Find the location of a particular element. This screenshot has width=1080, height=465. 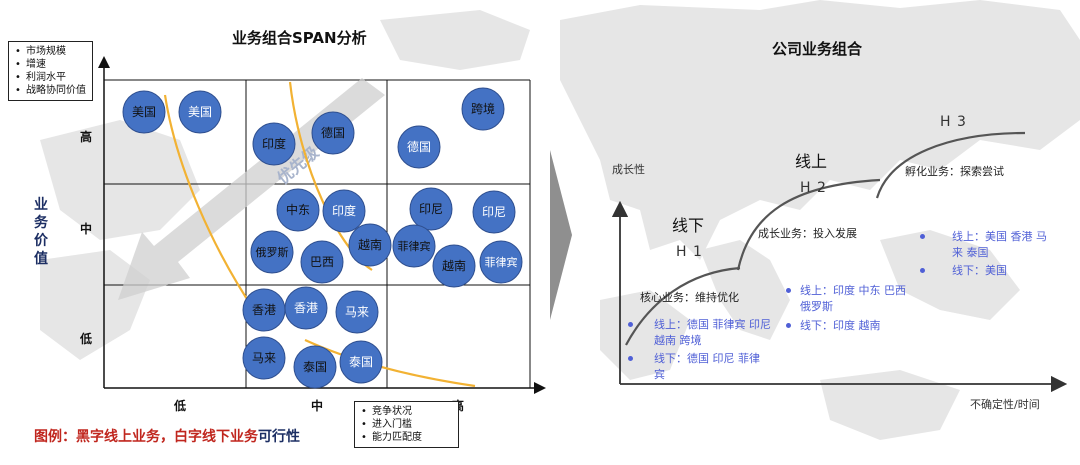

country-bubble: 美国 is located at coordinates (200, 112).